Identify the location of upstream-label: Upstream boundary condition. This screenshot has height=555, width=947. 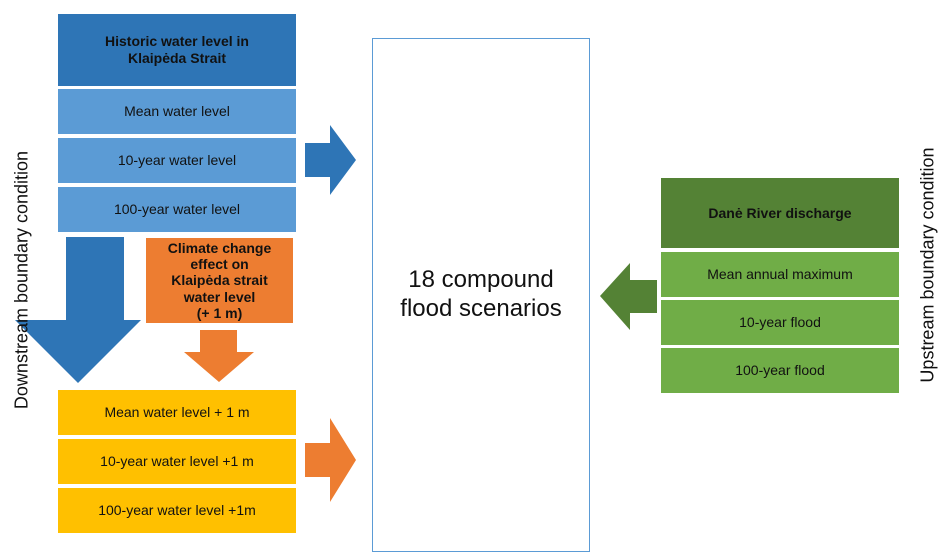
(927, 265).